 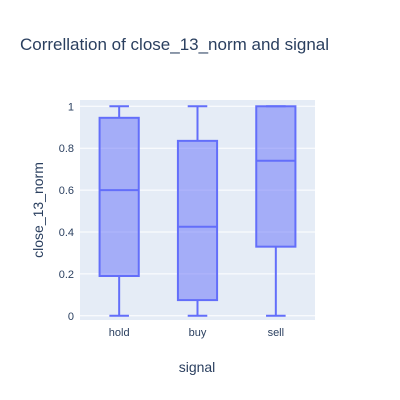 What do you see at coordinates (38, 210) in the screenshot?
I see `y-axis-title: close_13_norm` at bounding box center [38, 210].